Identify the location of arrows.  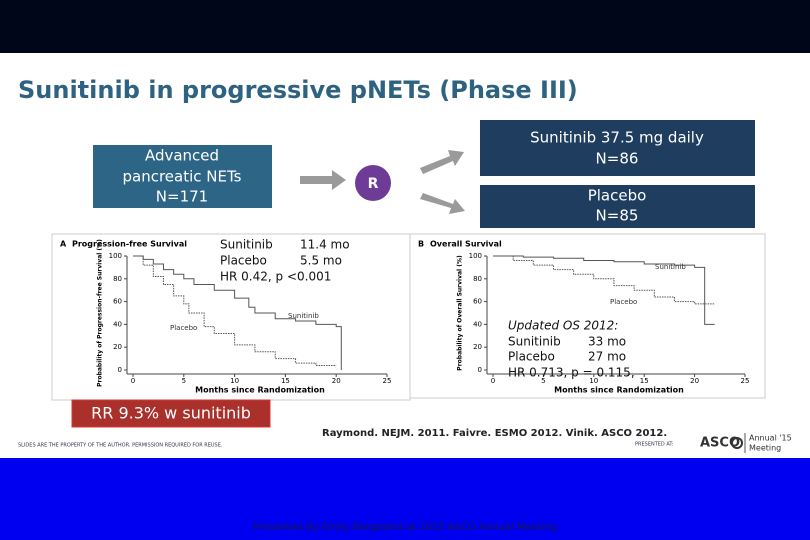
(382, 182).